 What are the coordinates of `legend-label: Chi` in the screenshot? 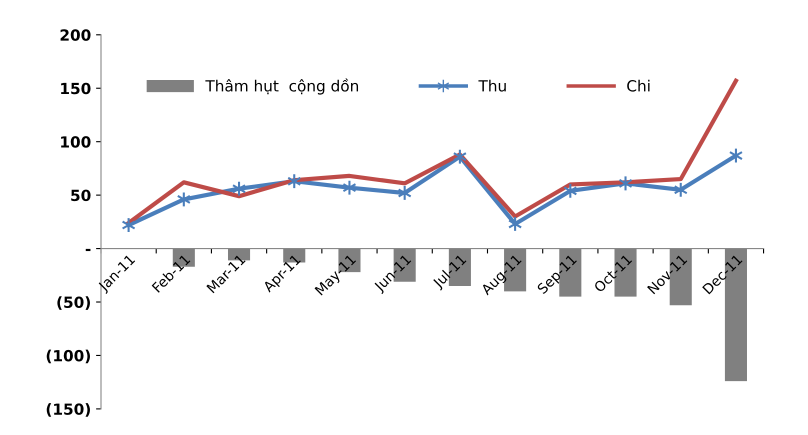 It's located at (638, 86).